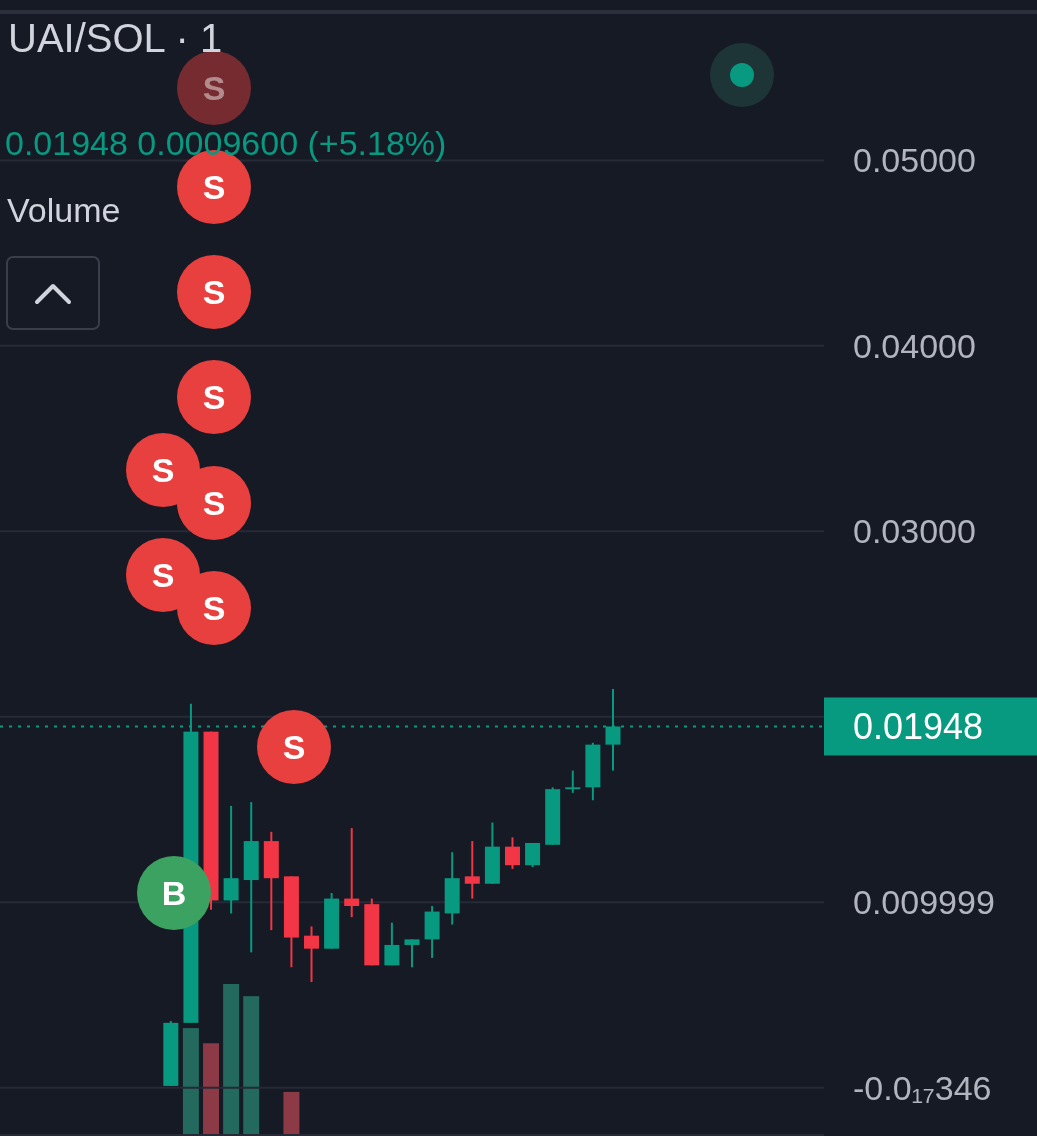  Describe the element at coordinates (226, 143) in the screenshot. I see `text: 0.01948 0.0009600 (+5.18%)` at that location.